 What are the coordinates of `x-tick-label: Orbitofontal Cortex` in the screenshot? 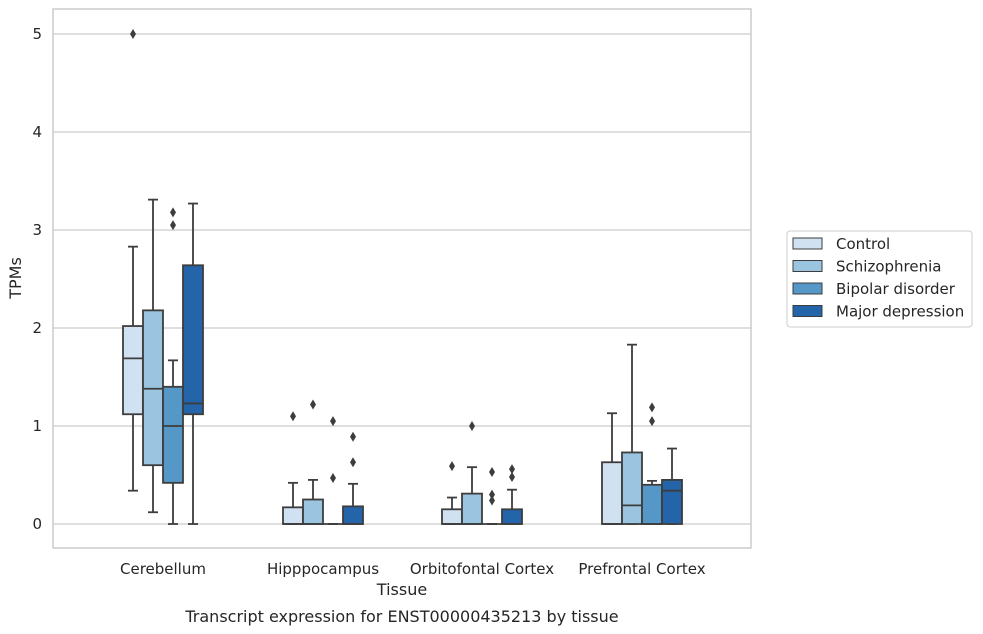 It's located at (482, 569).